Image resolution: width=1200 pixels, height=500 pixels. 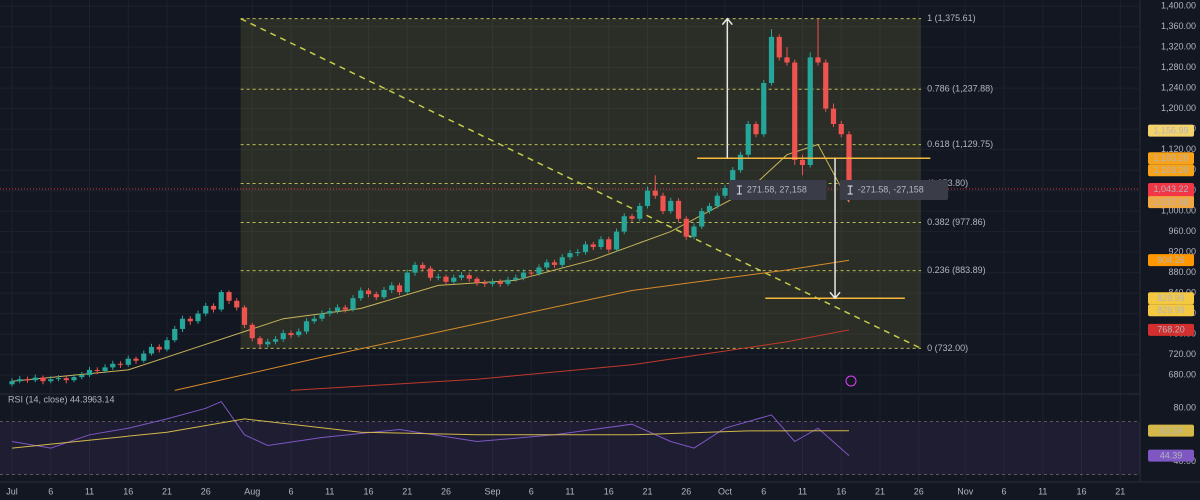 What do you see at coordinates (851, 381) in the screenshot?
I see `event-icon` at bounding box center [851, 381].